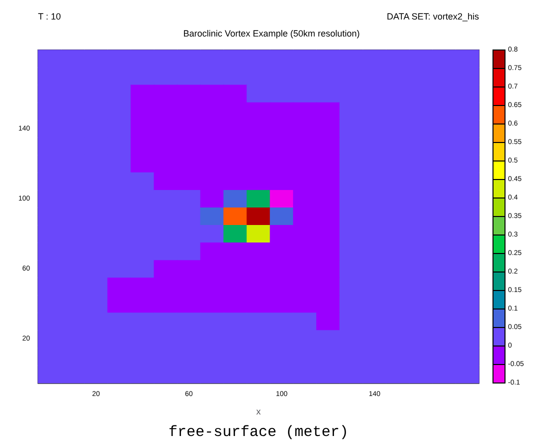 The width and height of the screenshot is (543, 446). I want to click on chart-title: Baroclinic Vortex Example (50km resolution), so click(271, 33).